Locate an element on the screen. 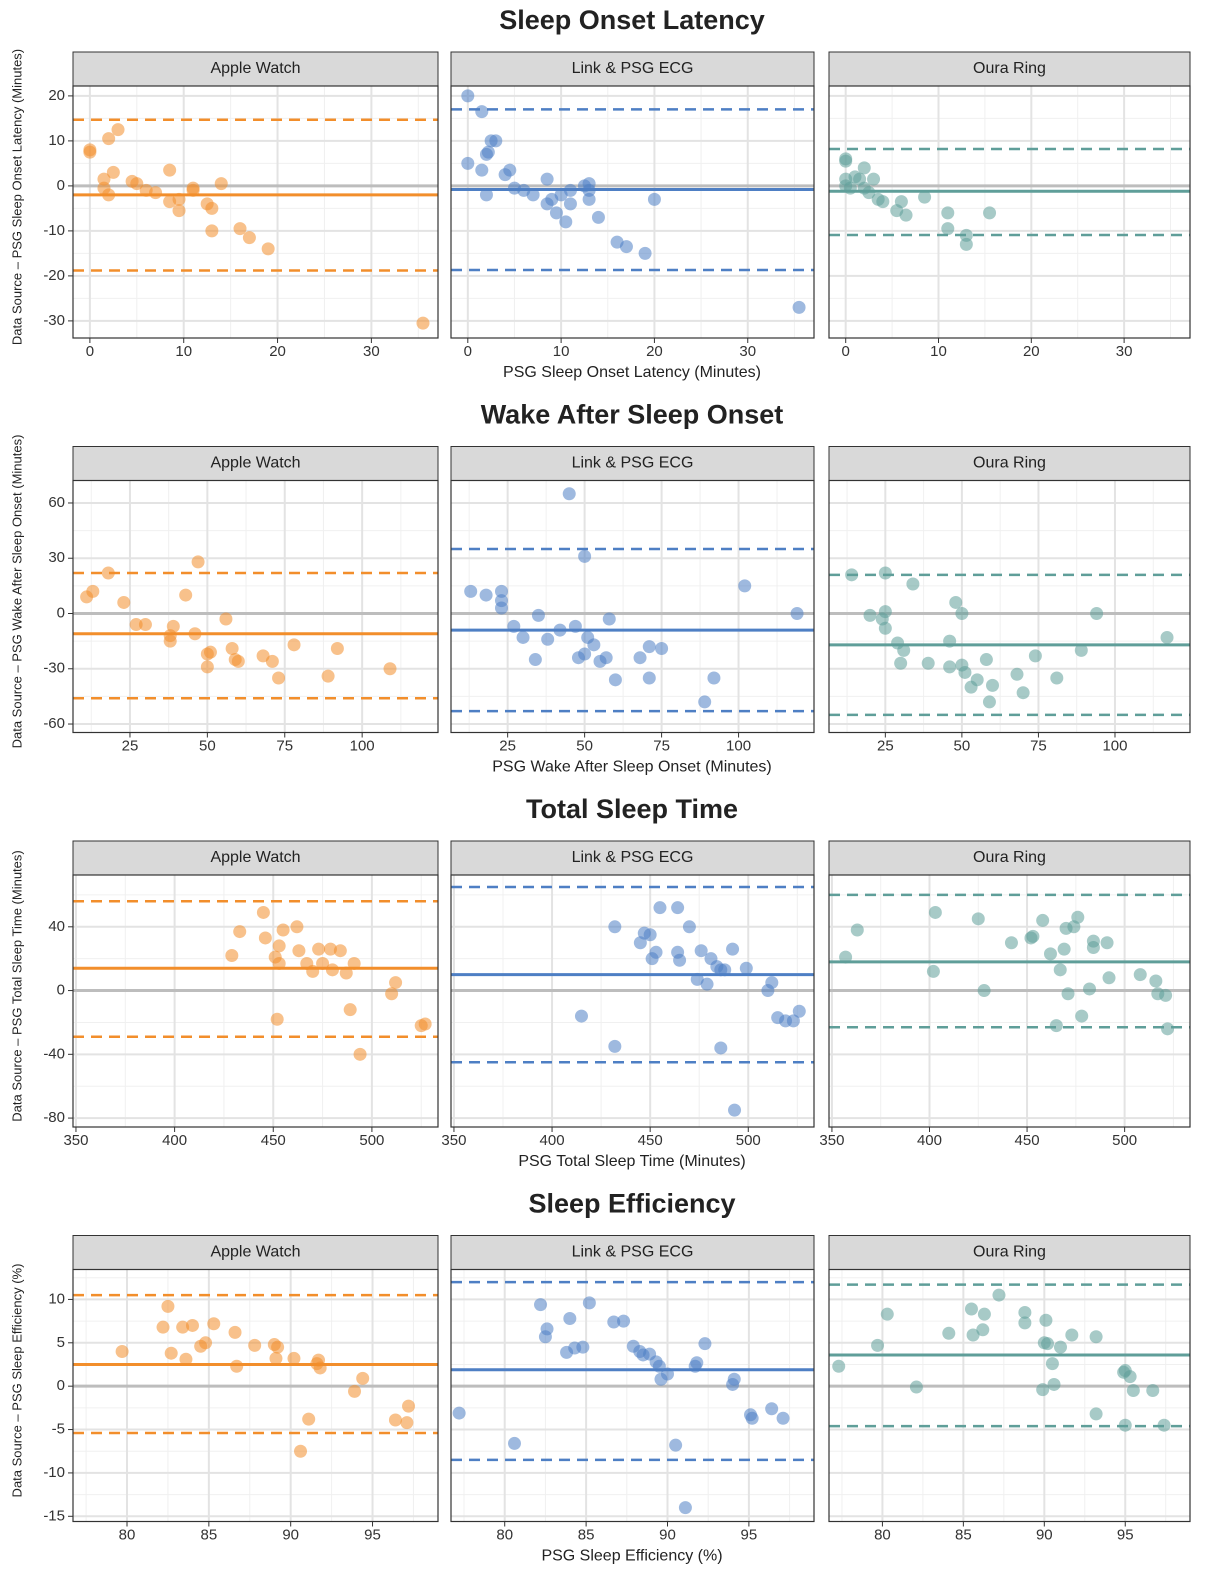  x-tick-label: 500 is located at coordinates (748, 1140).